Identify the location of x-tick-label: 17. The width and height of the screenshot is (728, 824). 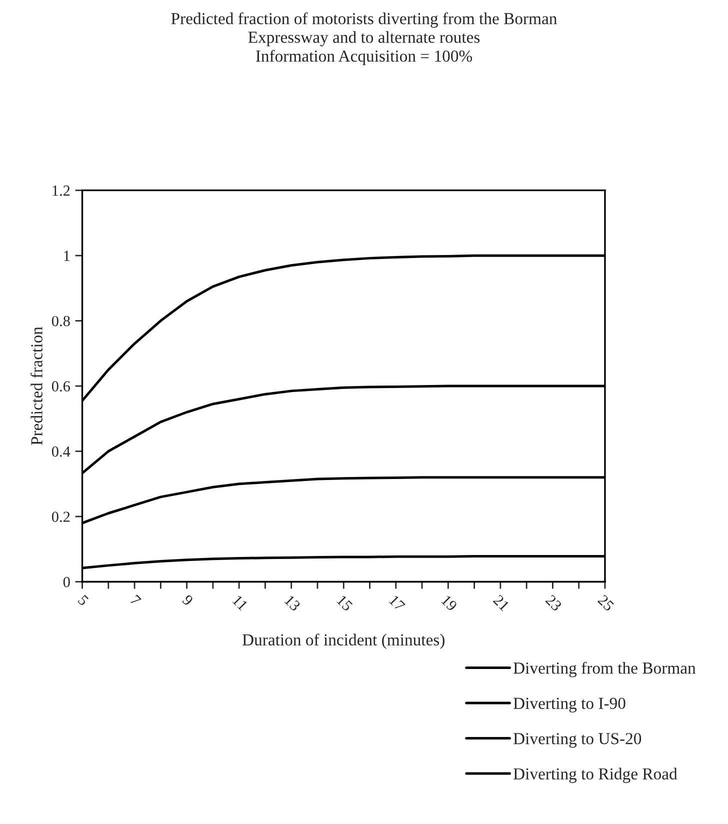
(397, 603).